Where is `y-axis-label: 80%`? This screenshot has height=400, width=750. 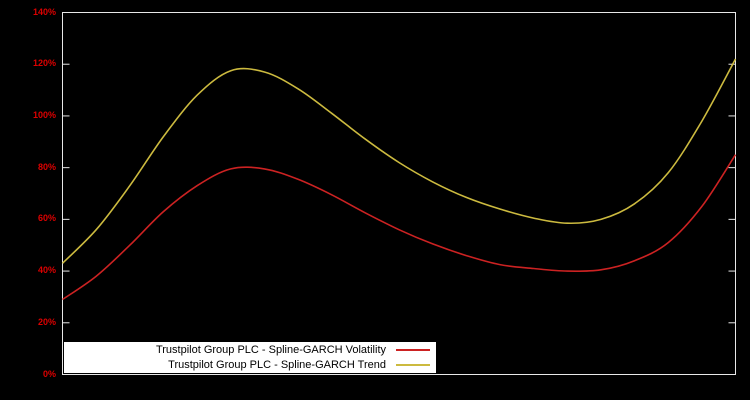
y-axis-label: 80% is located at coordinates (46, 166).